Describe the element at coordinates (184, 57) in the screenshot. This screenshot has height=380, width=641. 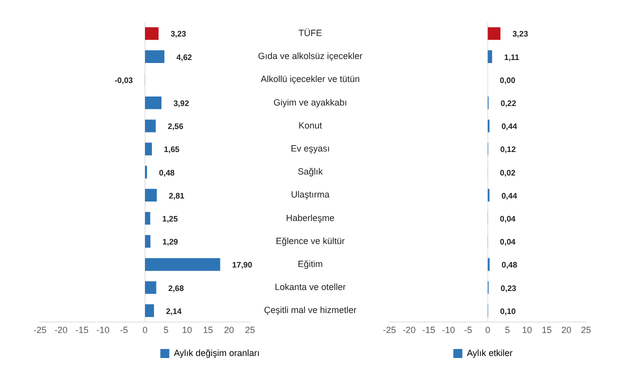
I see `data-label: 4,62` at that location.